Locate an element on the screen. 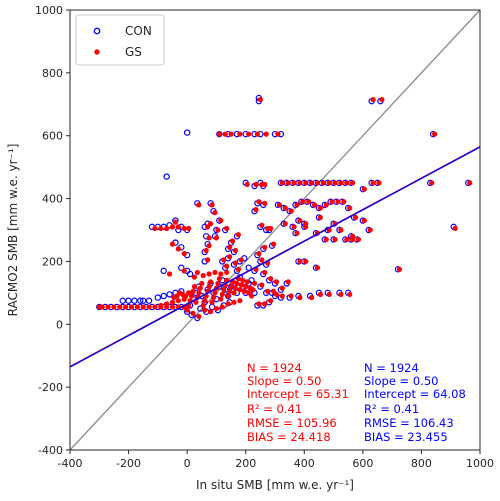 The image size is (500, 501). x-tick-label: 400 is located at coordinates (304, 463).